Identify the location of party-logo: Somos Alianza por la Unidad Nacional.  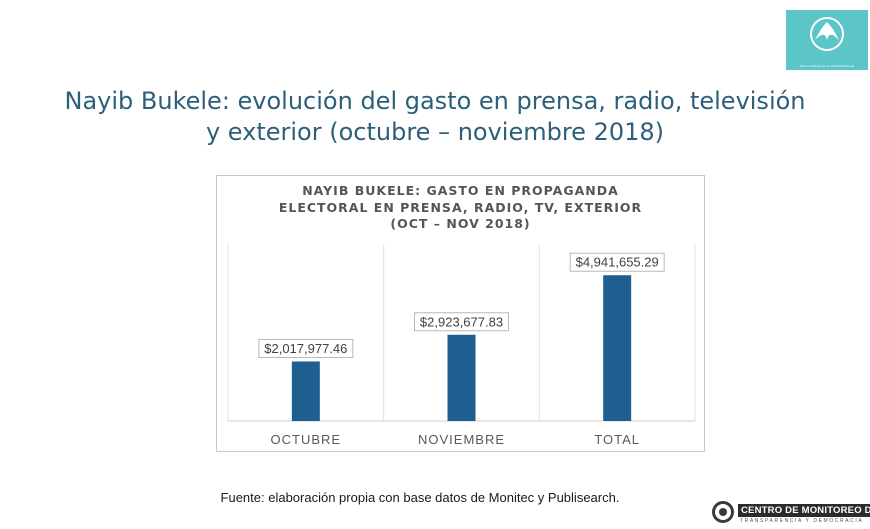
(827, 40).